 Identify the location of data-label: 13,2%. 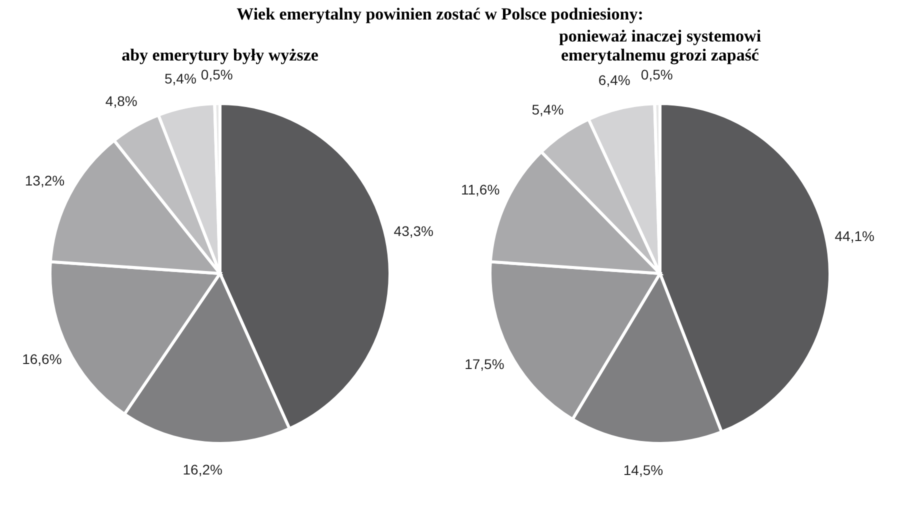
(44, 180).